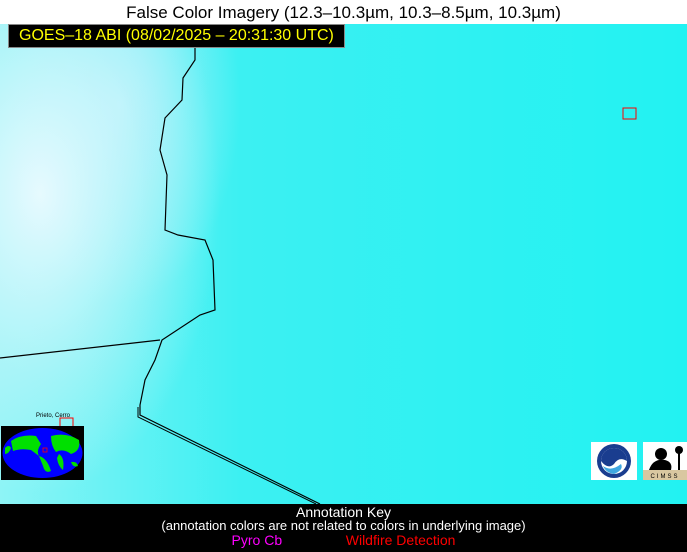 The width and height of the screenshot is (687, 552). Describe the element at coordinates (53, 416) in the screenshot. I see `place-label: Prieto, Cerro` at that location.